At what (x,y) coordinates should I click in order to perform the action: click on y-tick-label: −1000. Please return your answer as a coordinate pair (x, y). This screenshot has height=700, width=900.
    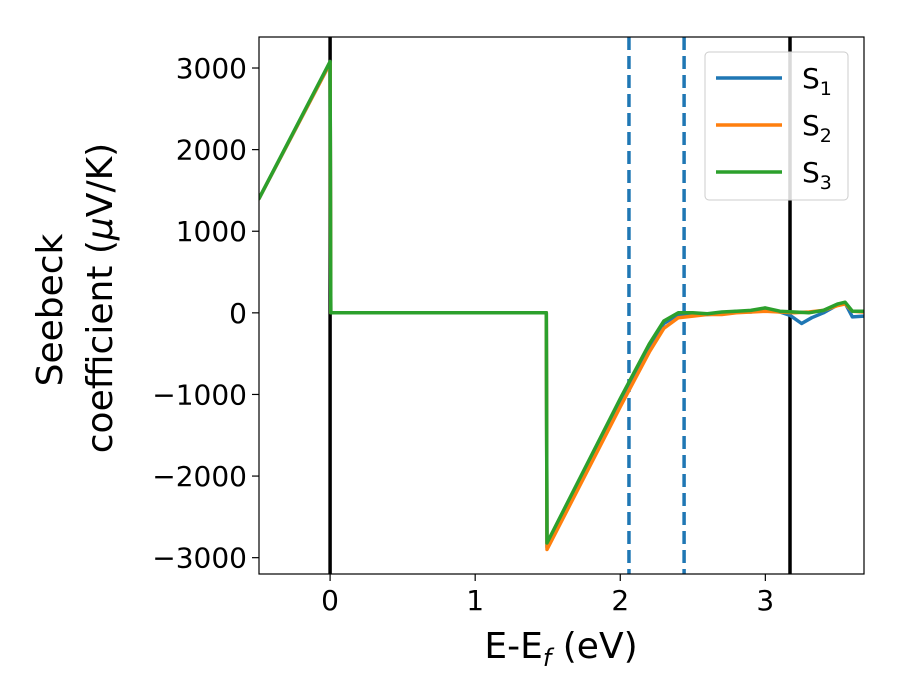
    Looking at the image, I should click on (199, 394).